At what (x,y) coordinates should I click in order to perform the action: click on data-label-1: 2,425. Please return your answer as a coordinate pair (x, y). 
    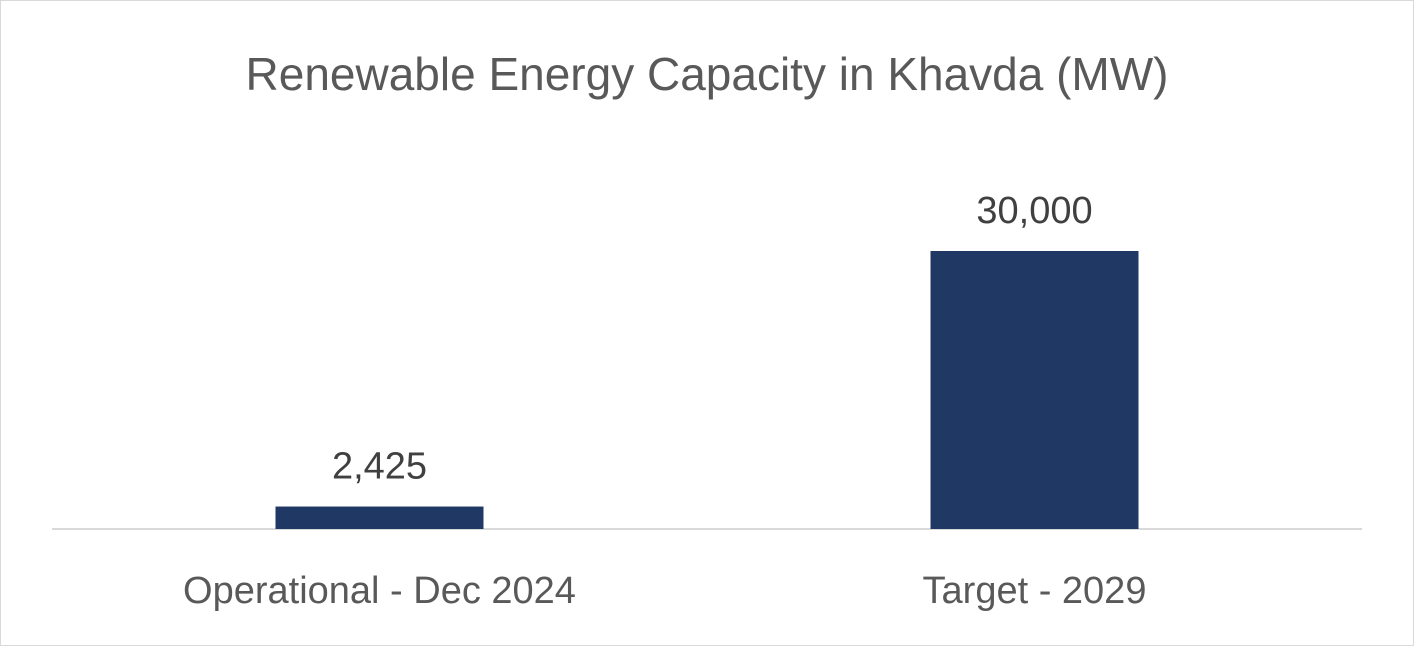
    Looking at the image, I should click on (379, 467).